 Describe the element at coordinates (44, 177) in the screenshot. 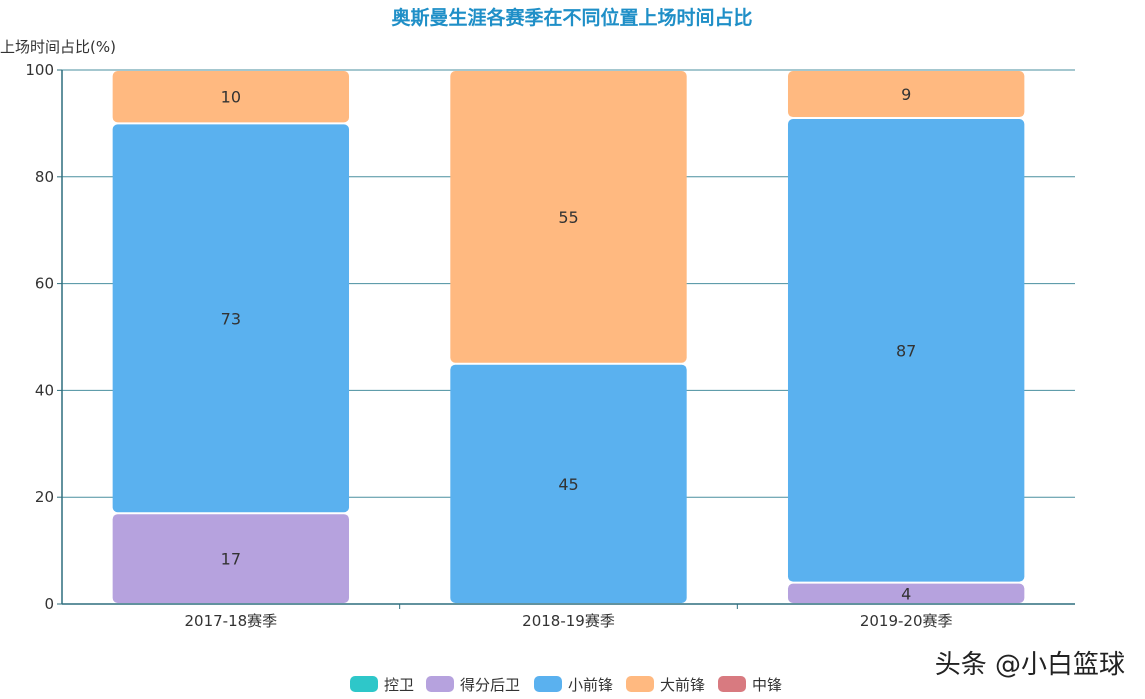

I see `y-tick-label: 80` at that location.